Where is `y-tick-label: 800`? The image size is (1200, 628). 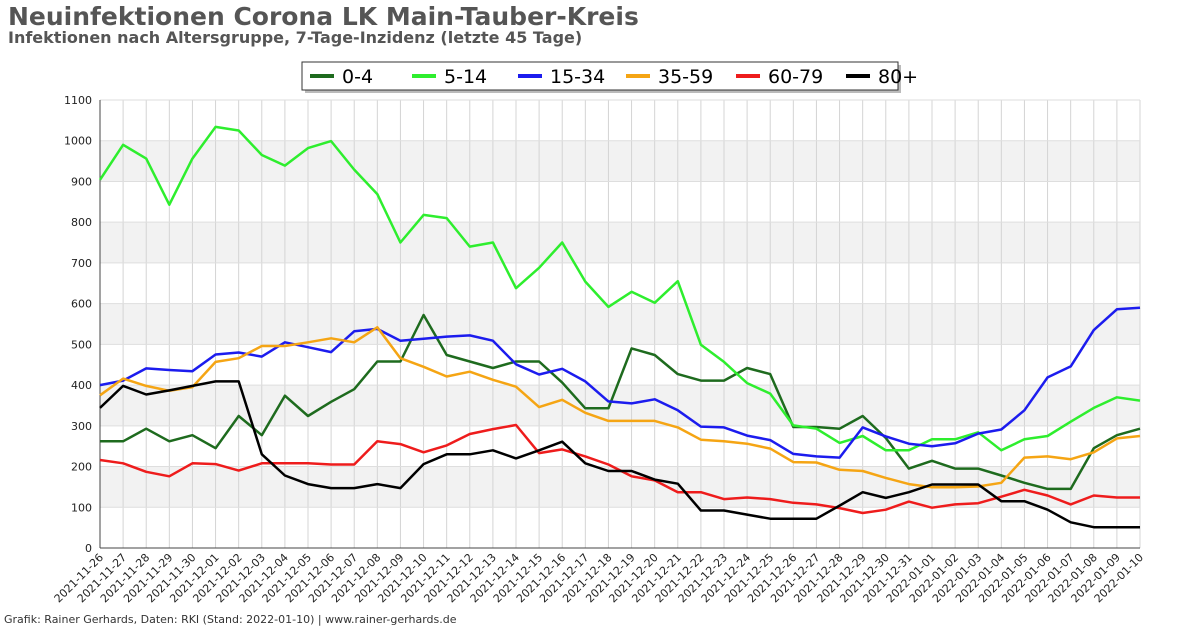 y-tick-label: 800 is located at coordinates (81, 222).